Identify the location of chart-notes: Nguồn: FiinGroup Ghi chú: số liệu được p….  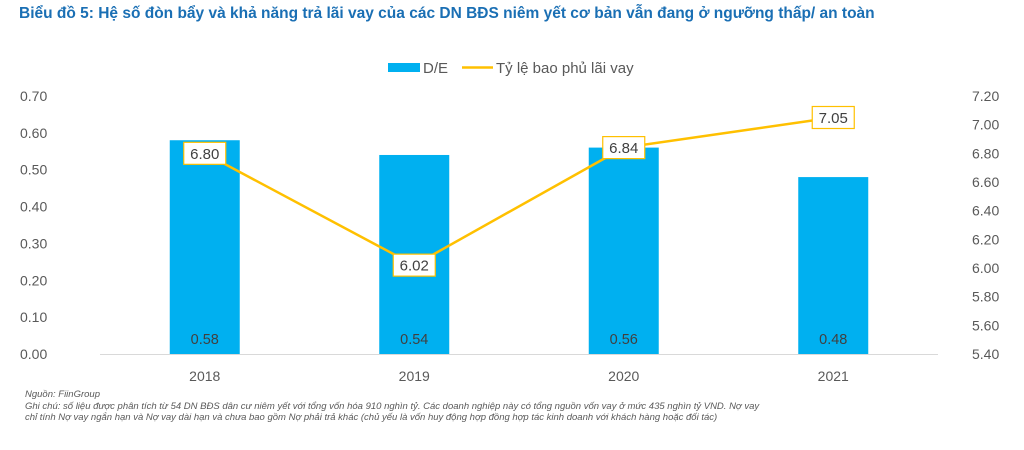
(392, 406).